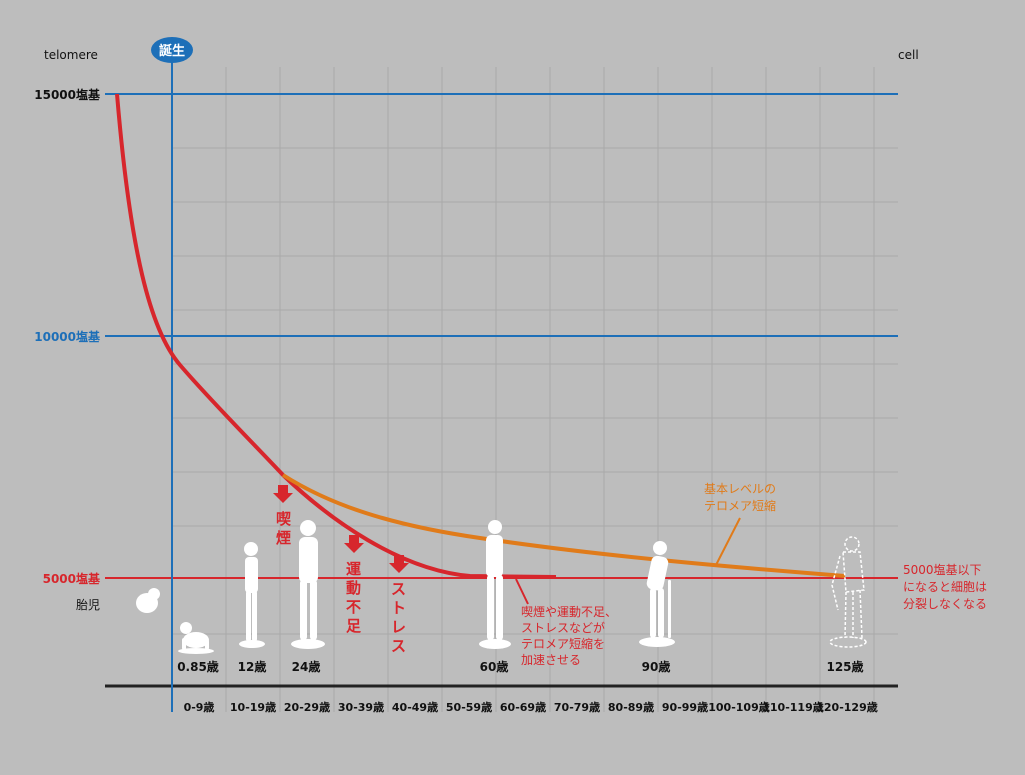 The width and height of the screenshot is (1025, 775). I want to click on figures, so click(522, 587).